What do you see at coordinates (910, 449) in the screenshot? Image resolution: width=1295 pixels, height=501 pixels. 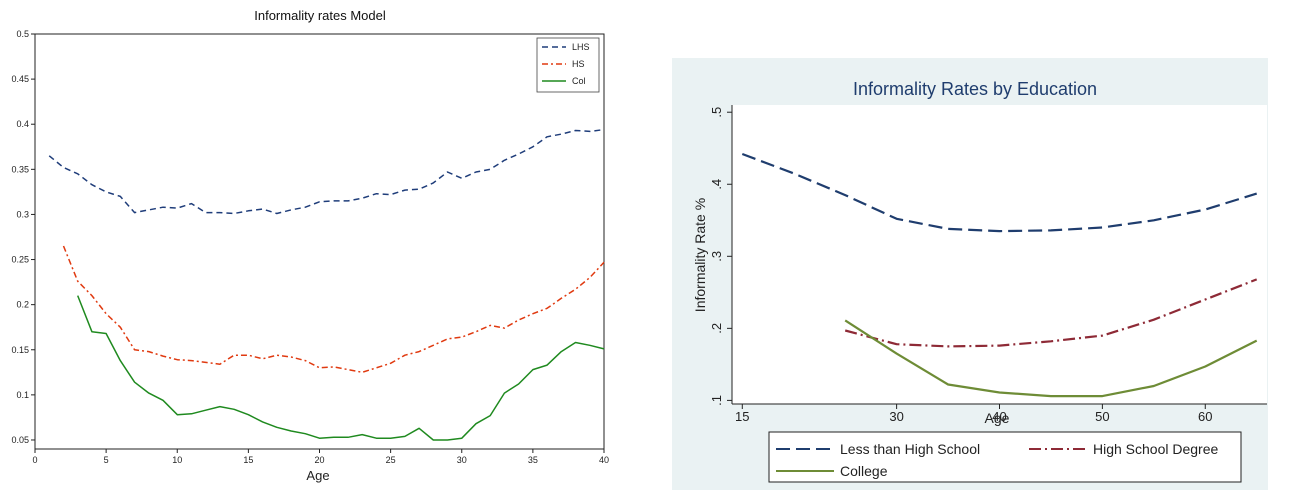 I see `right-legend-label-less-than-high-school: Less than High School` at bounding box center [910, 449].